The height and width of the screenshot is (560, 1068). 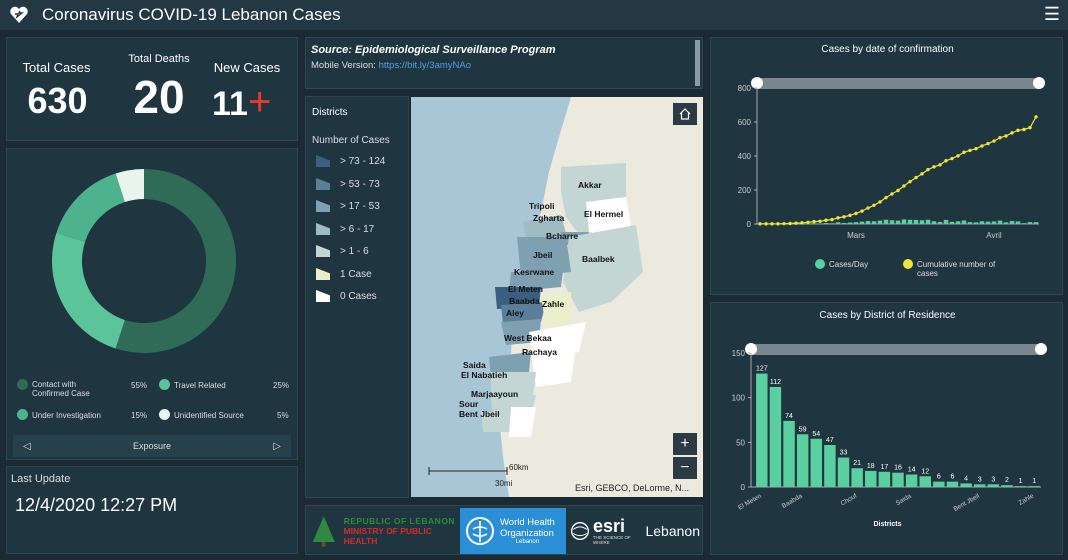 I want to click on previous-arrow-icon: ◁, so click(x=27, y=446).